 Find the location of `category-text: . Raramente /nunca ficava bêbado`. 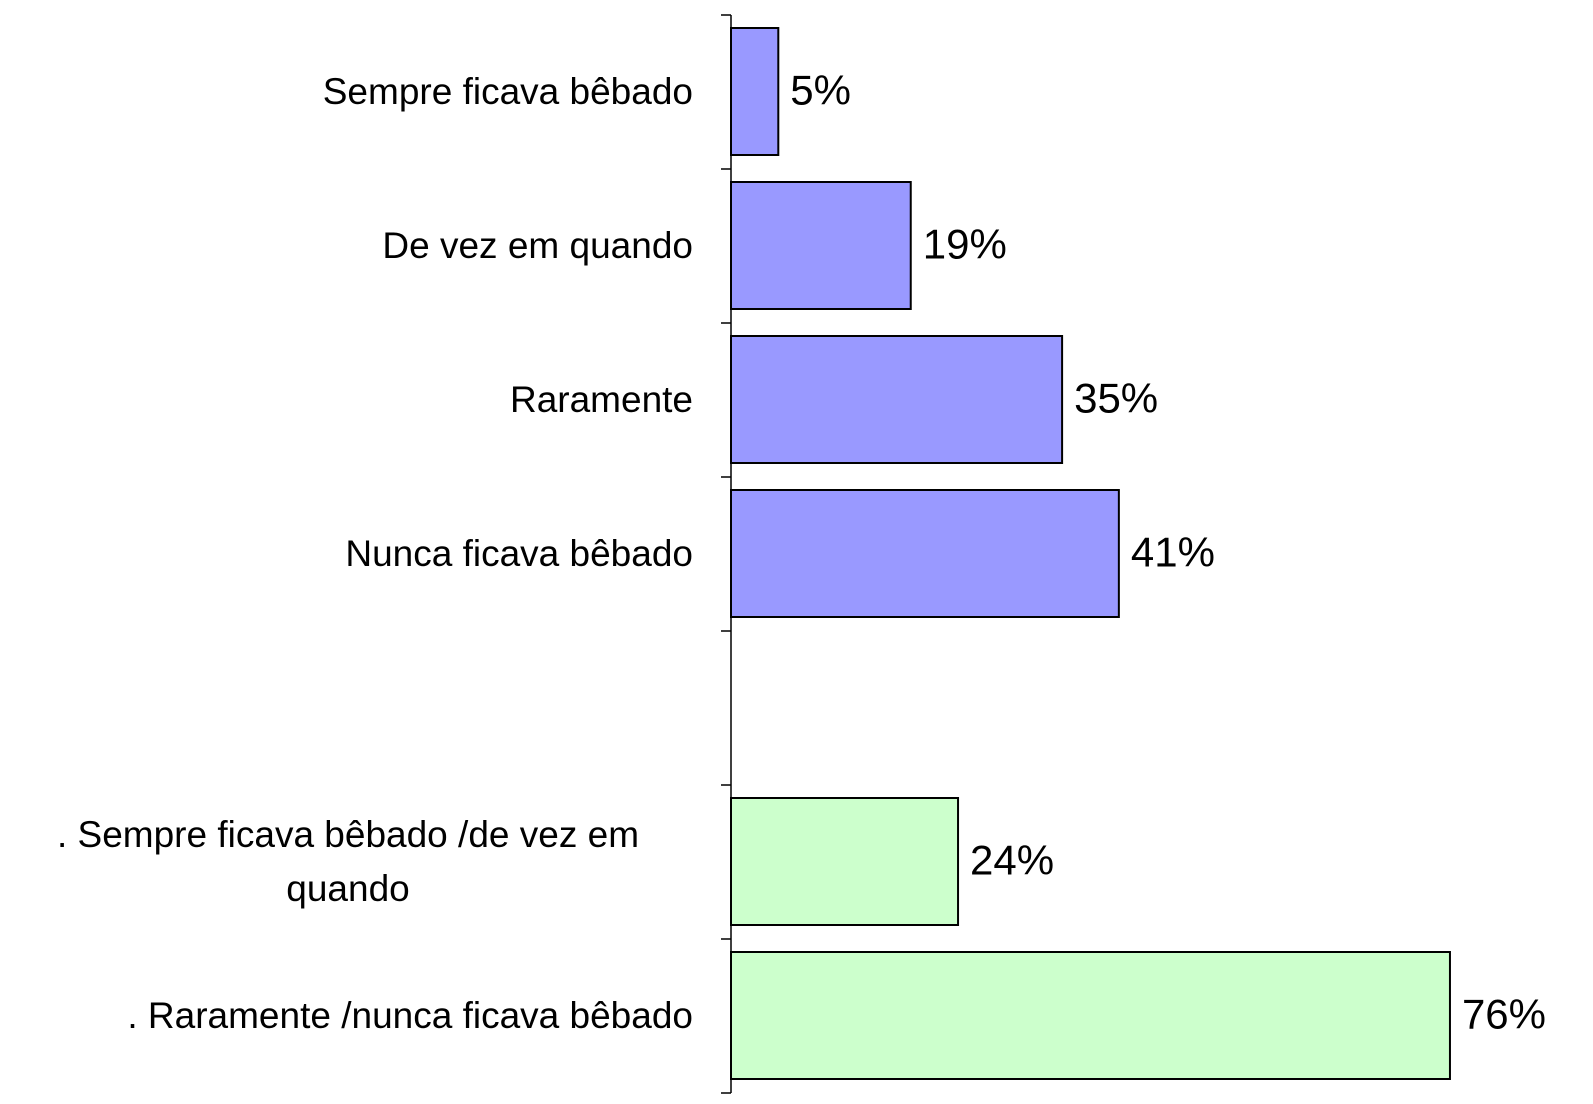

category-text: . Raramente /nunca ficava bêbado is located at coordinates (410, 1015).